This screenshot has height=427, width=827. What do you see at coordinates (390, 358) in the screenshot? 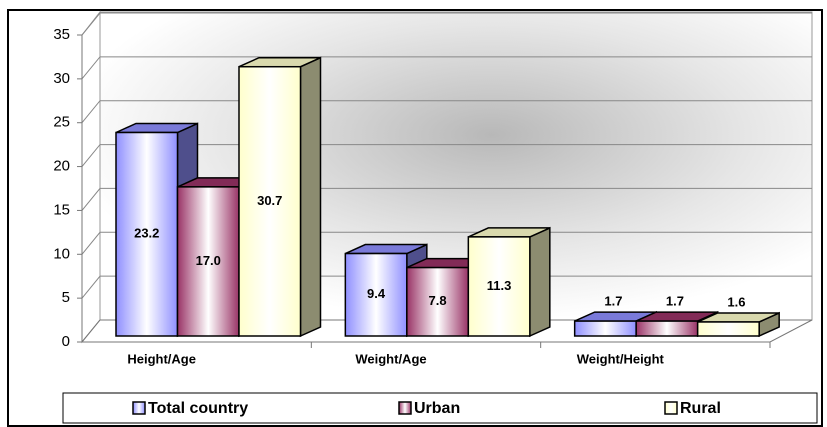
I see `x-tick-label: Weight/Age` at bounding box center [390, 358].